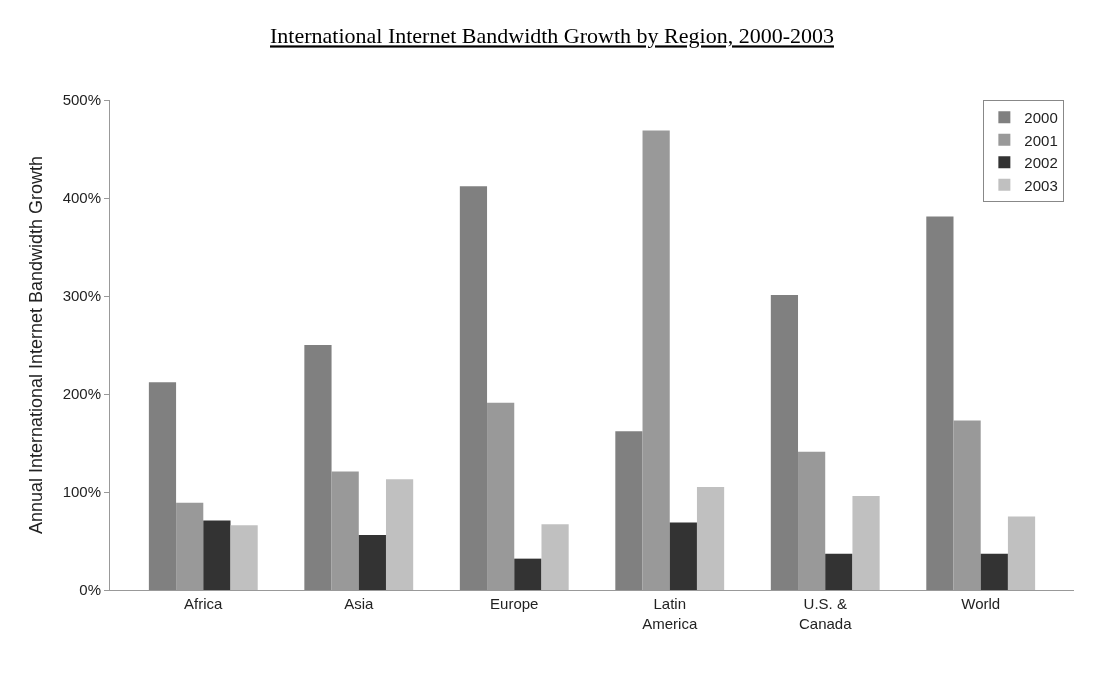 This screenshot has height=700, width=1104. Describe the element at coordinates (981, 603) in the screenshot. I see `x-tick-label: World` at that location.